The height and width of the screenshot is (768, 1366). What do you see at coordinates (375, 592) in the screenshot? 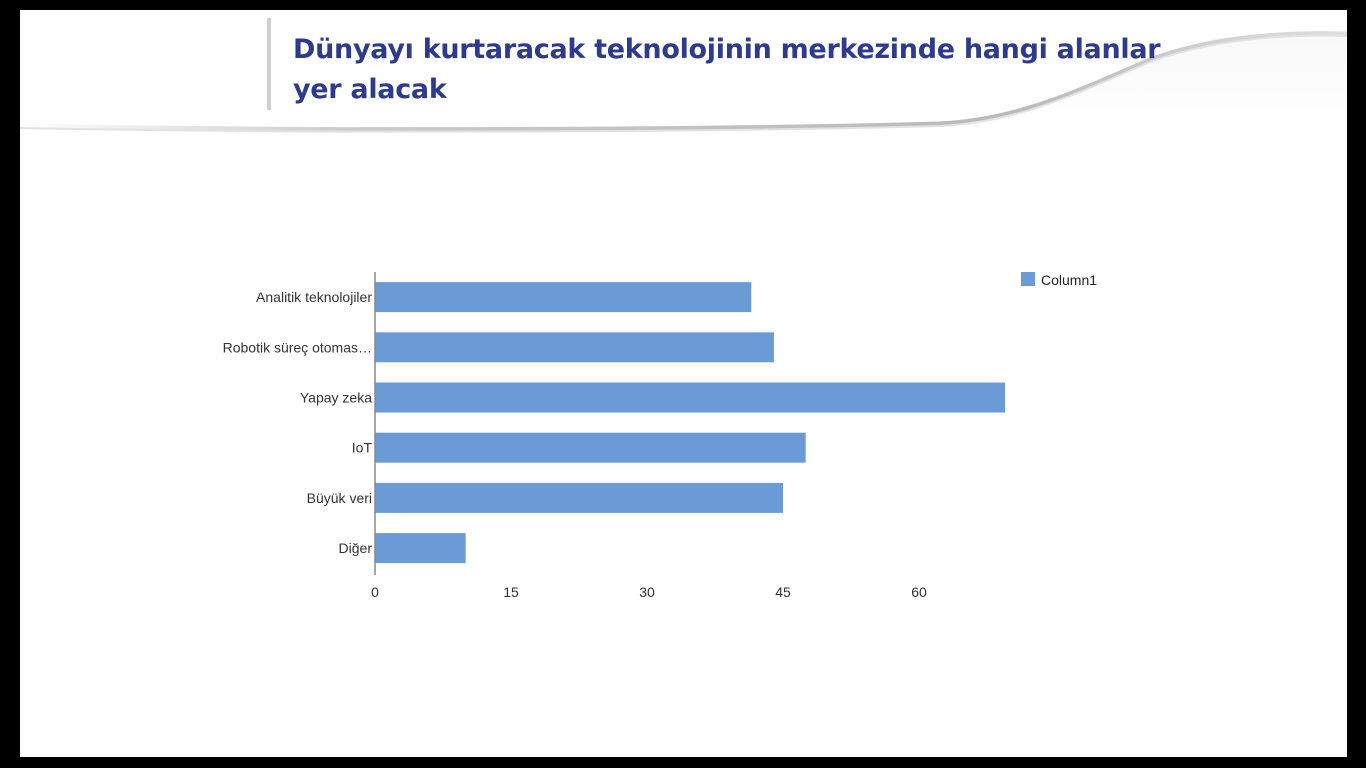
I see `x-tick-label-0: 0` at bounding box center [375, 592].